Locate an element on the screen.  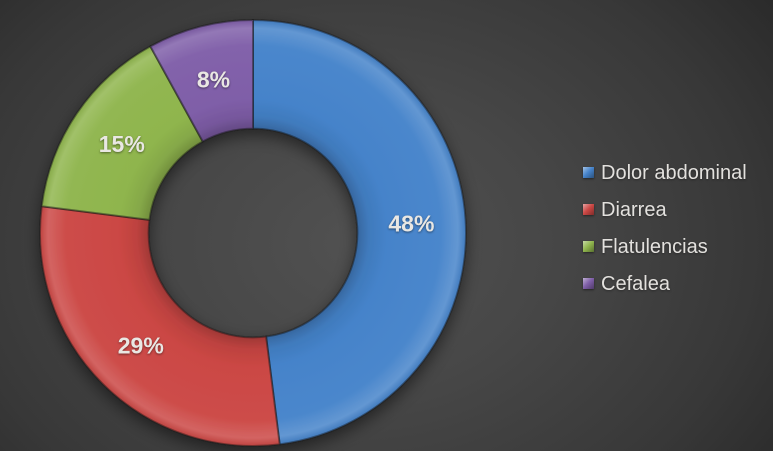
legend-item-cefalea: Cefalea is located at coordinates (665, 283).